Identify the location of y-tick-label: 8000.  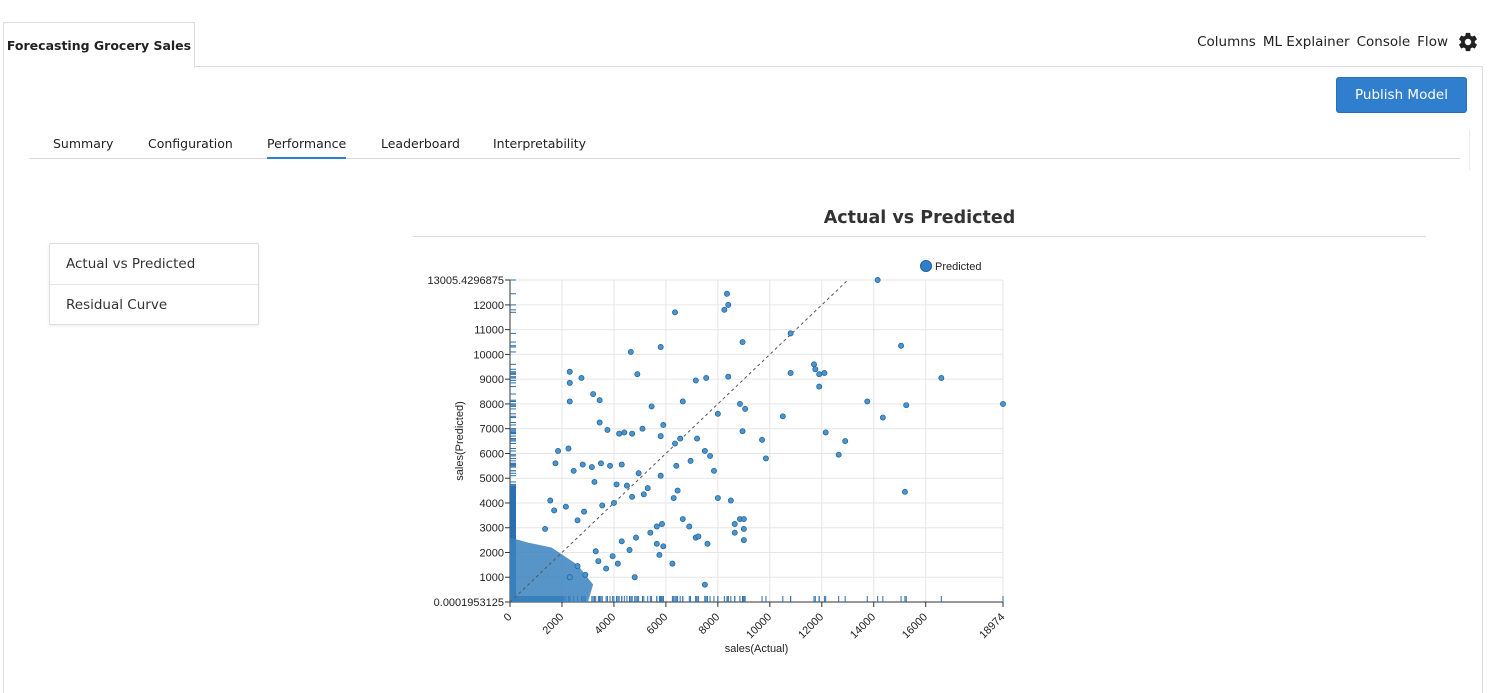
(492, 405).